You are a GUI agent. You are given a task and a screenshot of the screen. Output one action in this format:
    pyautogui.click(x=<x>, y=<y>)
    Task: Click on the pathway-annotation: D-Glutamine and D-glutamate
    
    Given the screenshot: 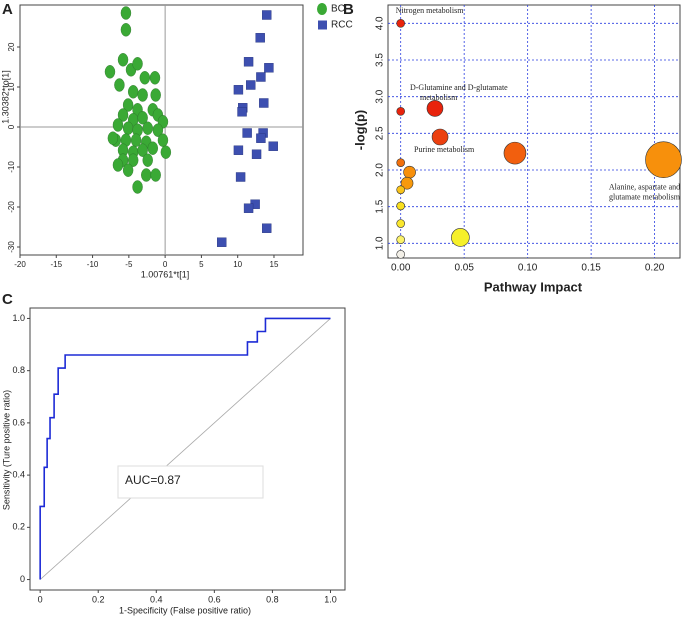 What is the action you would take?
    pyautogui.click(x=459, y=87)
    